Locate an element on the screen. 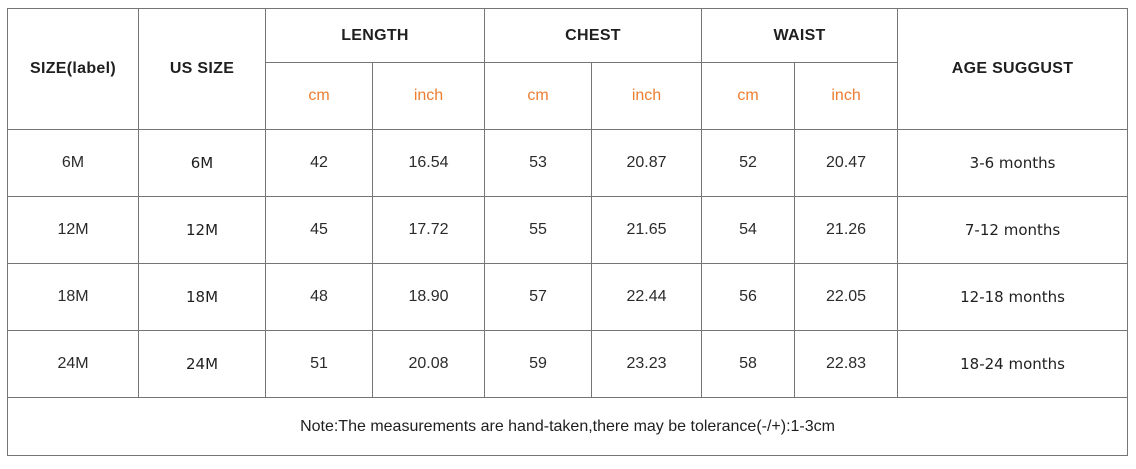  cell-length-cm: 45 is located at coordinates (319, 230).